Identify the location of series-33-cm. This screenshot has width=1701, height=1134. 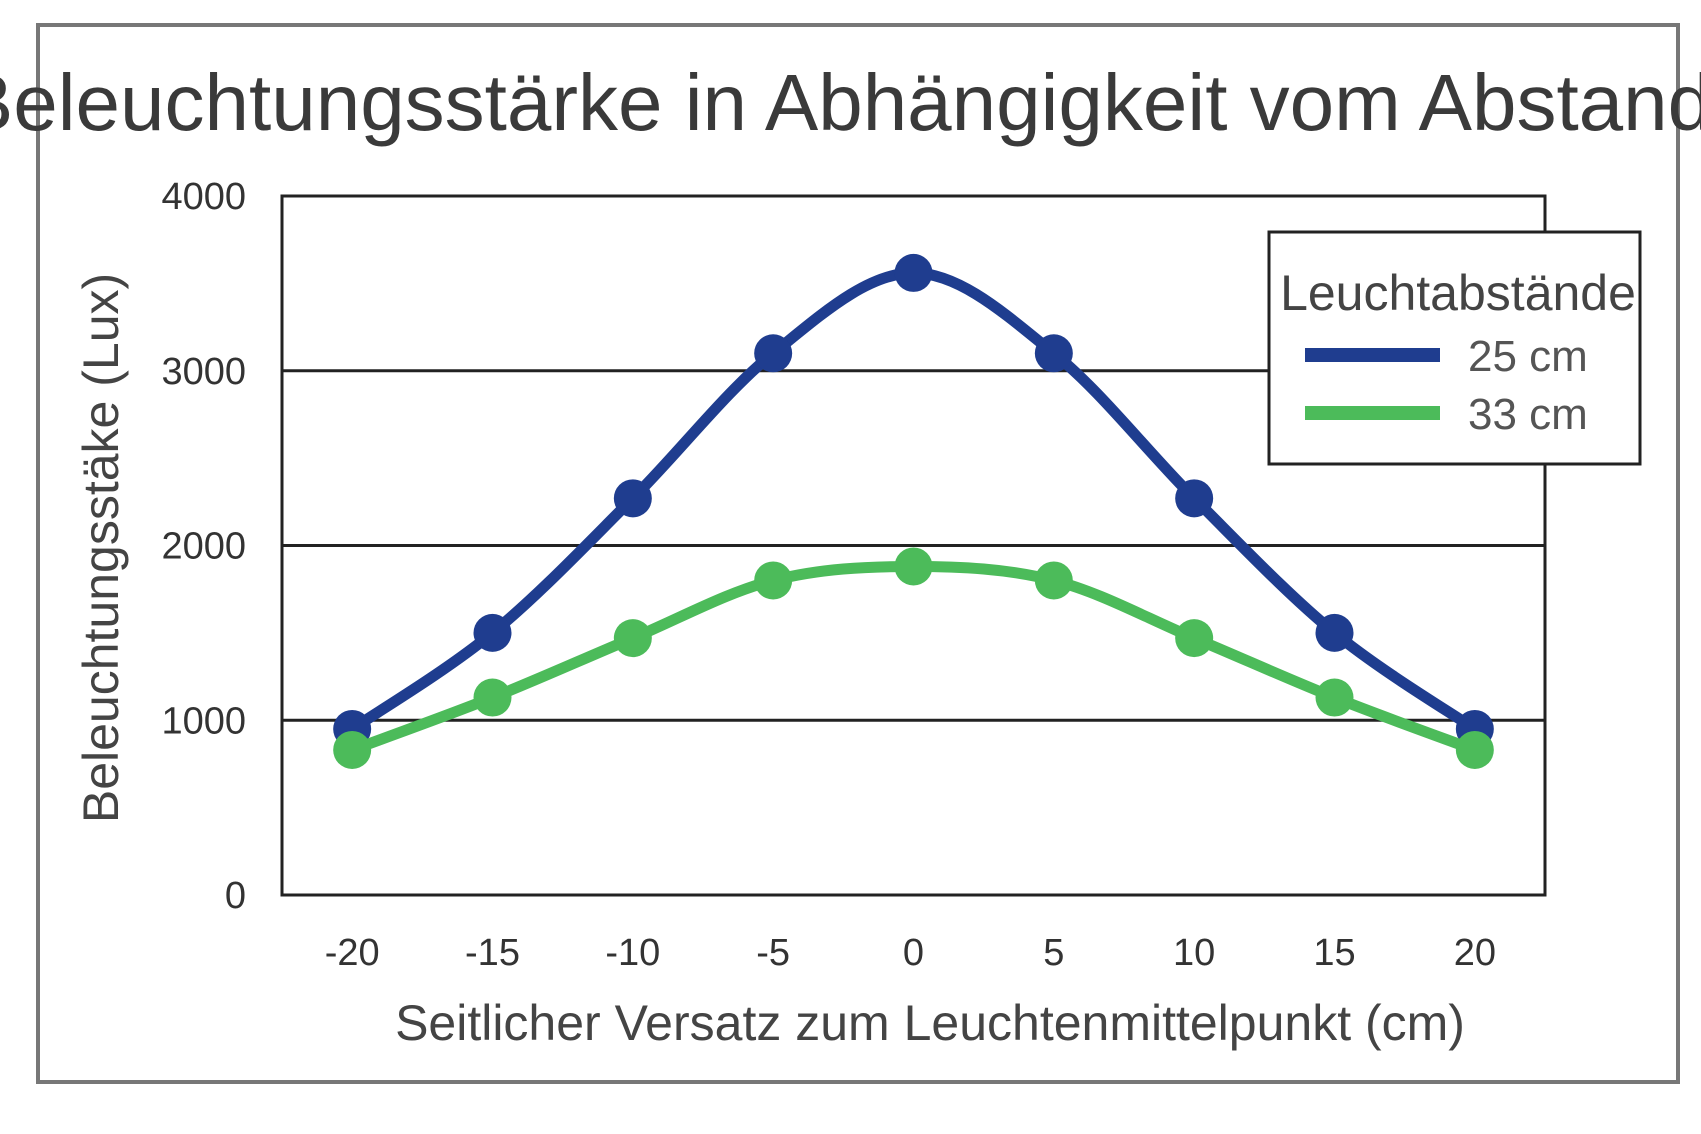
(913, 658).